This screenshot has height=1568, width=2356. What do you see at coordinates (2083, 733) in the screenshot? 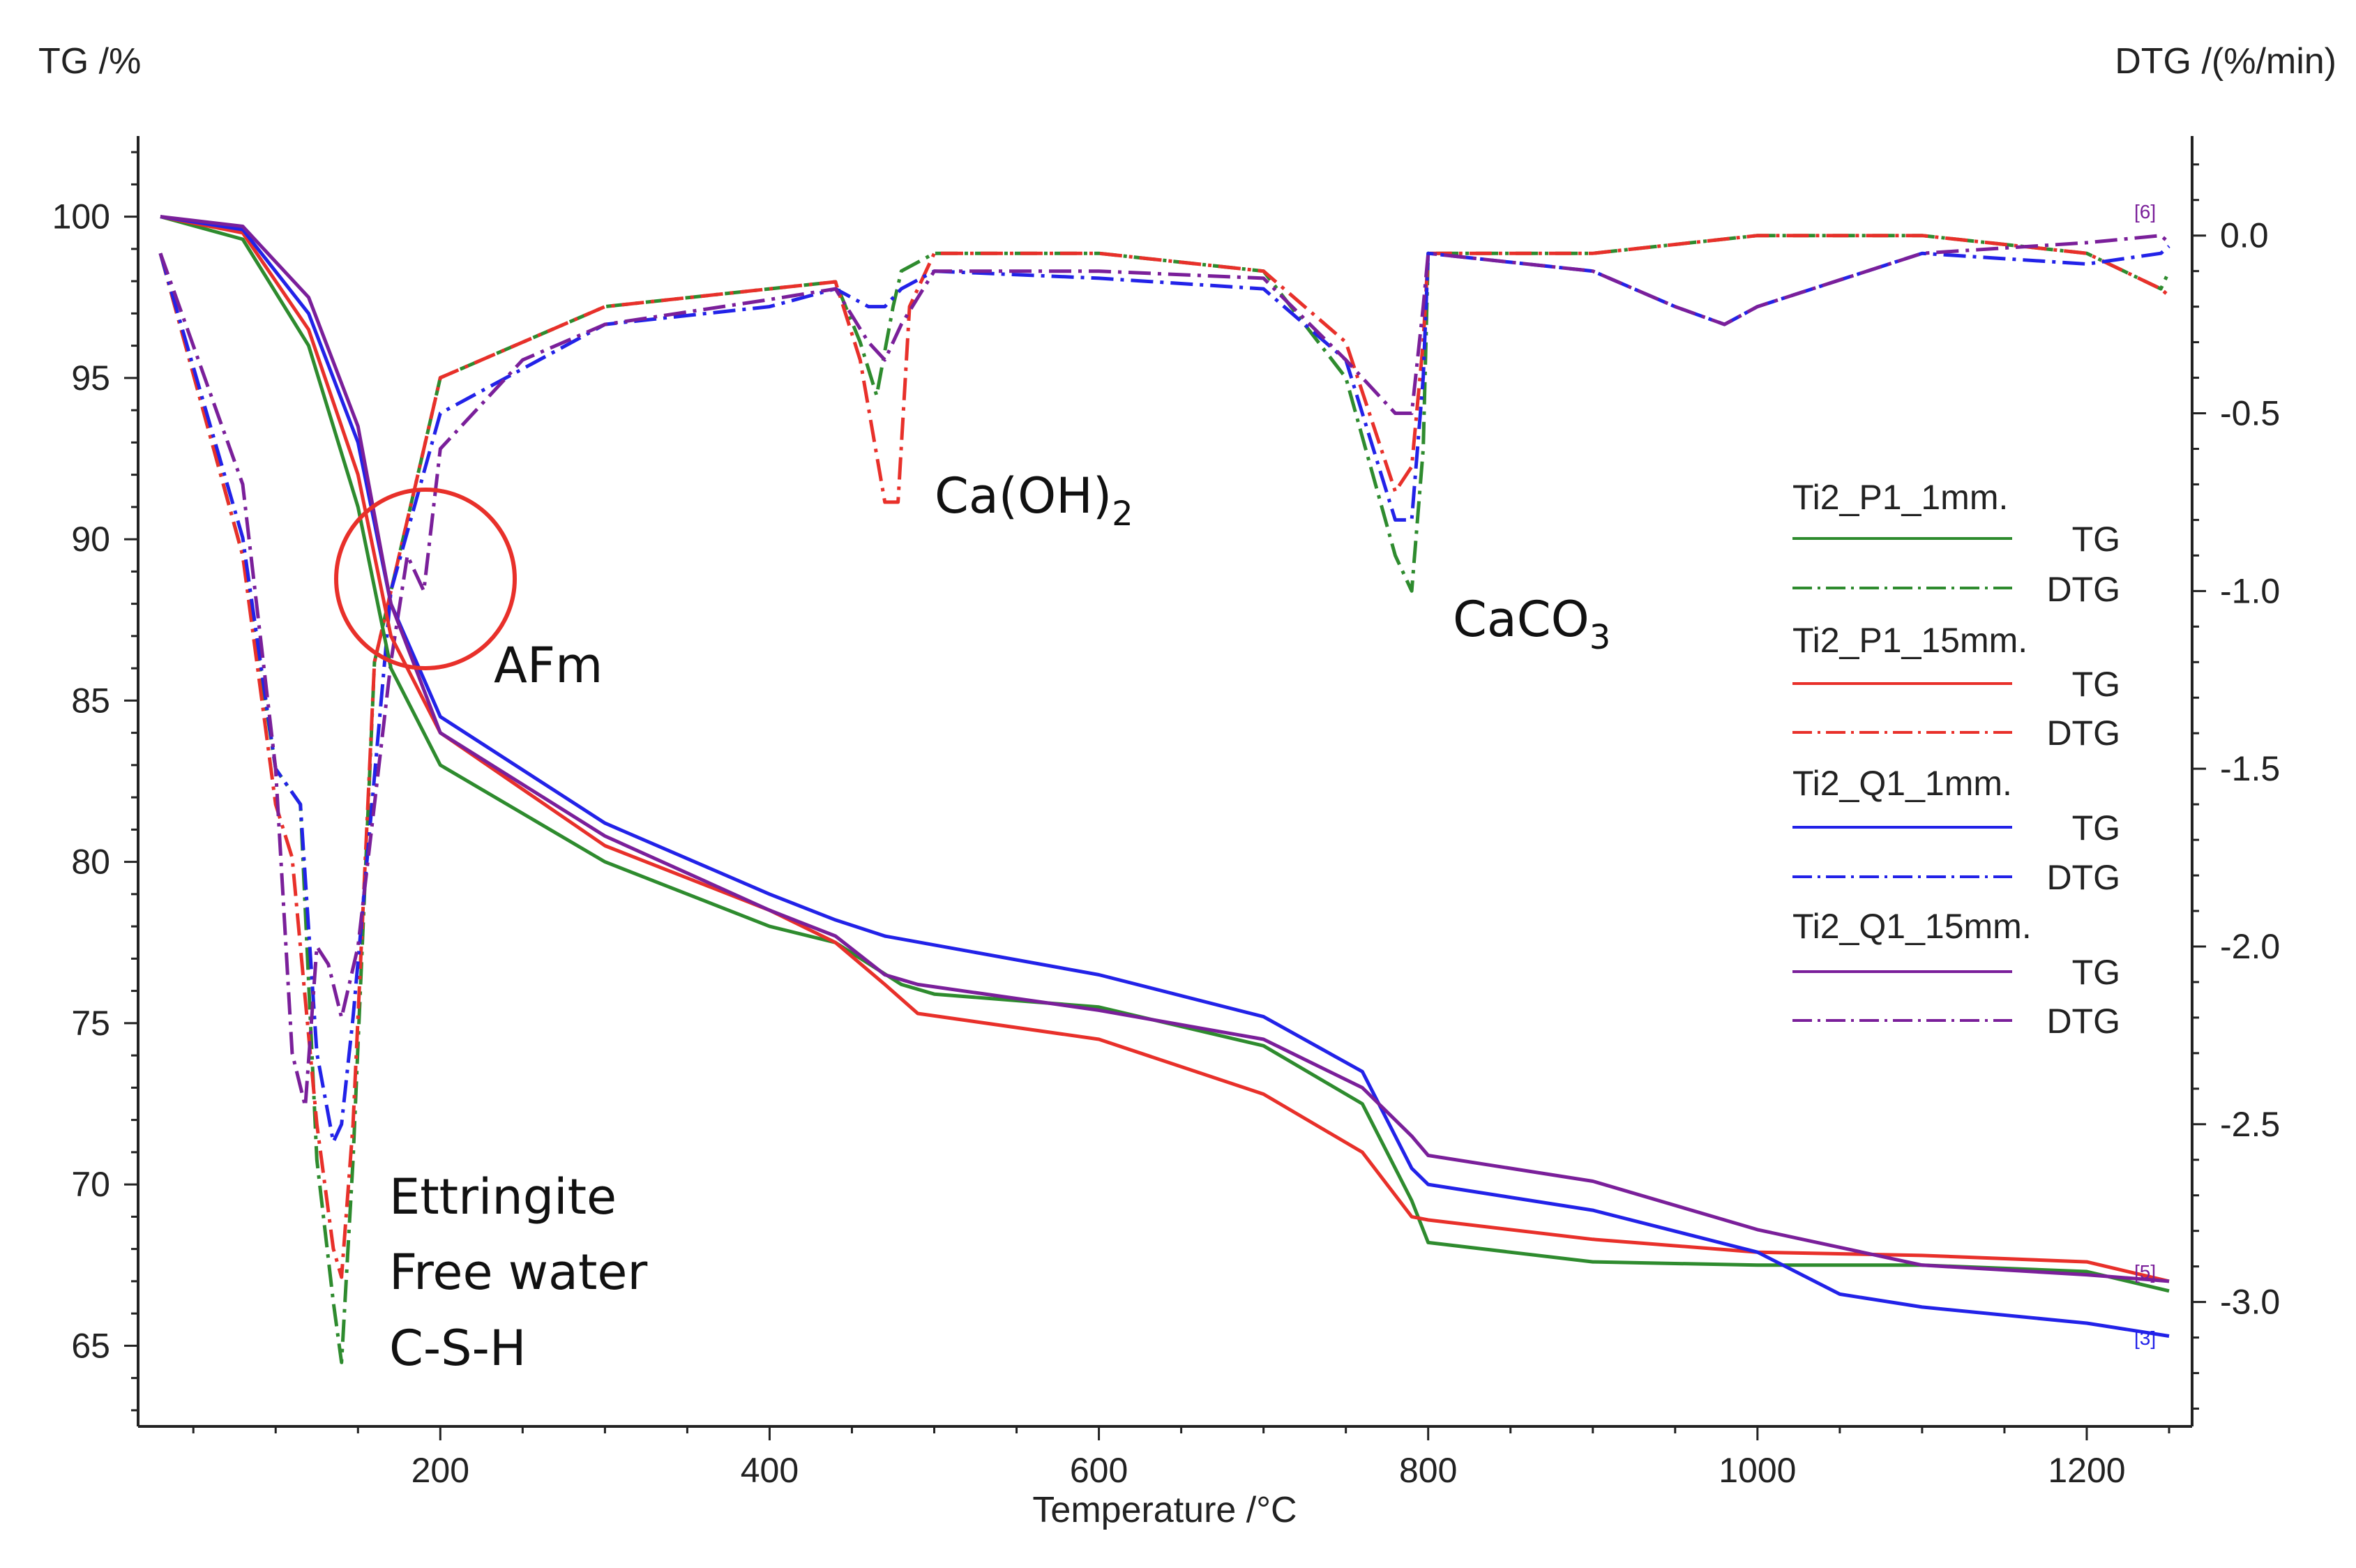
I see `legend-dtg-p1-15mm: DTG` at bounding box center [2083, 733].